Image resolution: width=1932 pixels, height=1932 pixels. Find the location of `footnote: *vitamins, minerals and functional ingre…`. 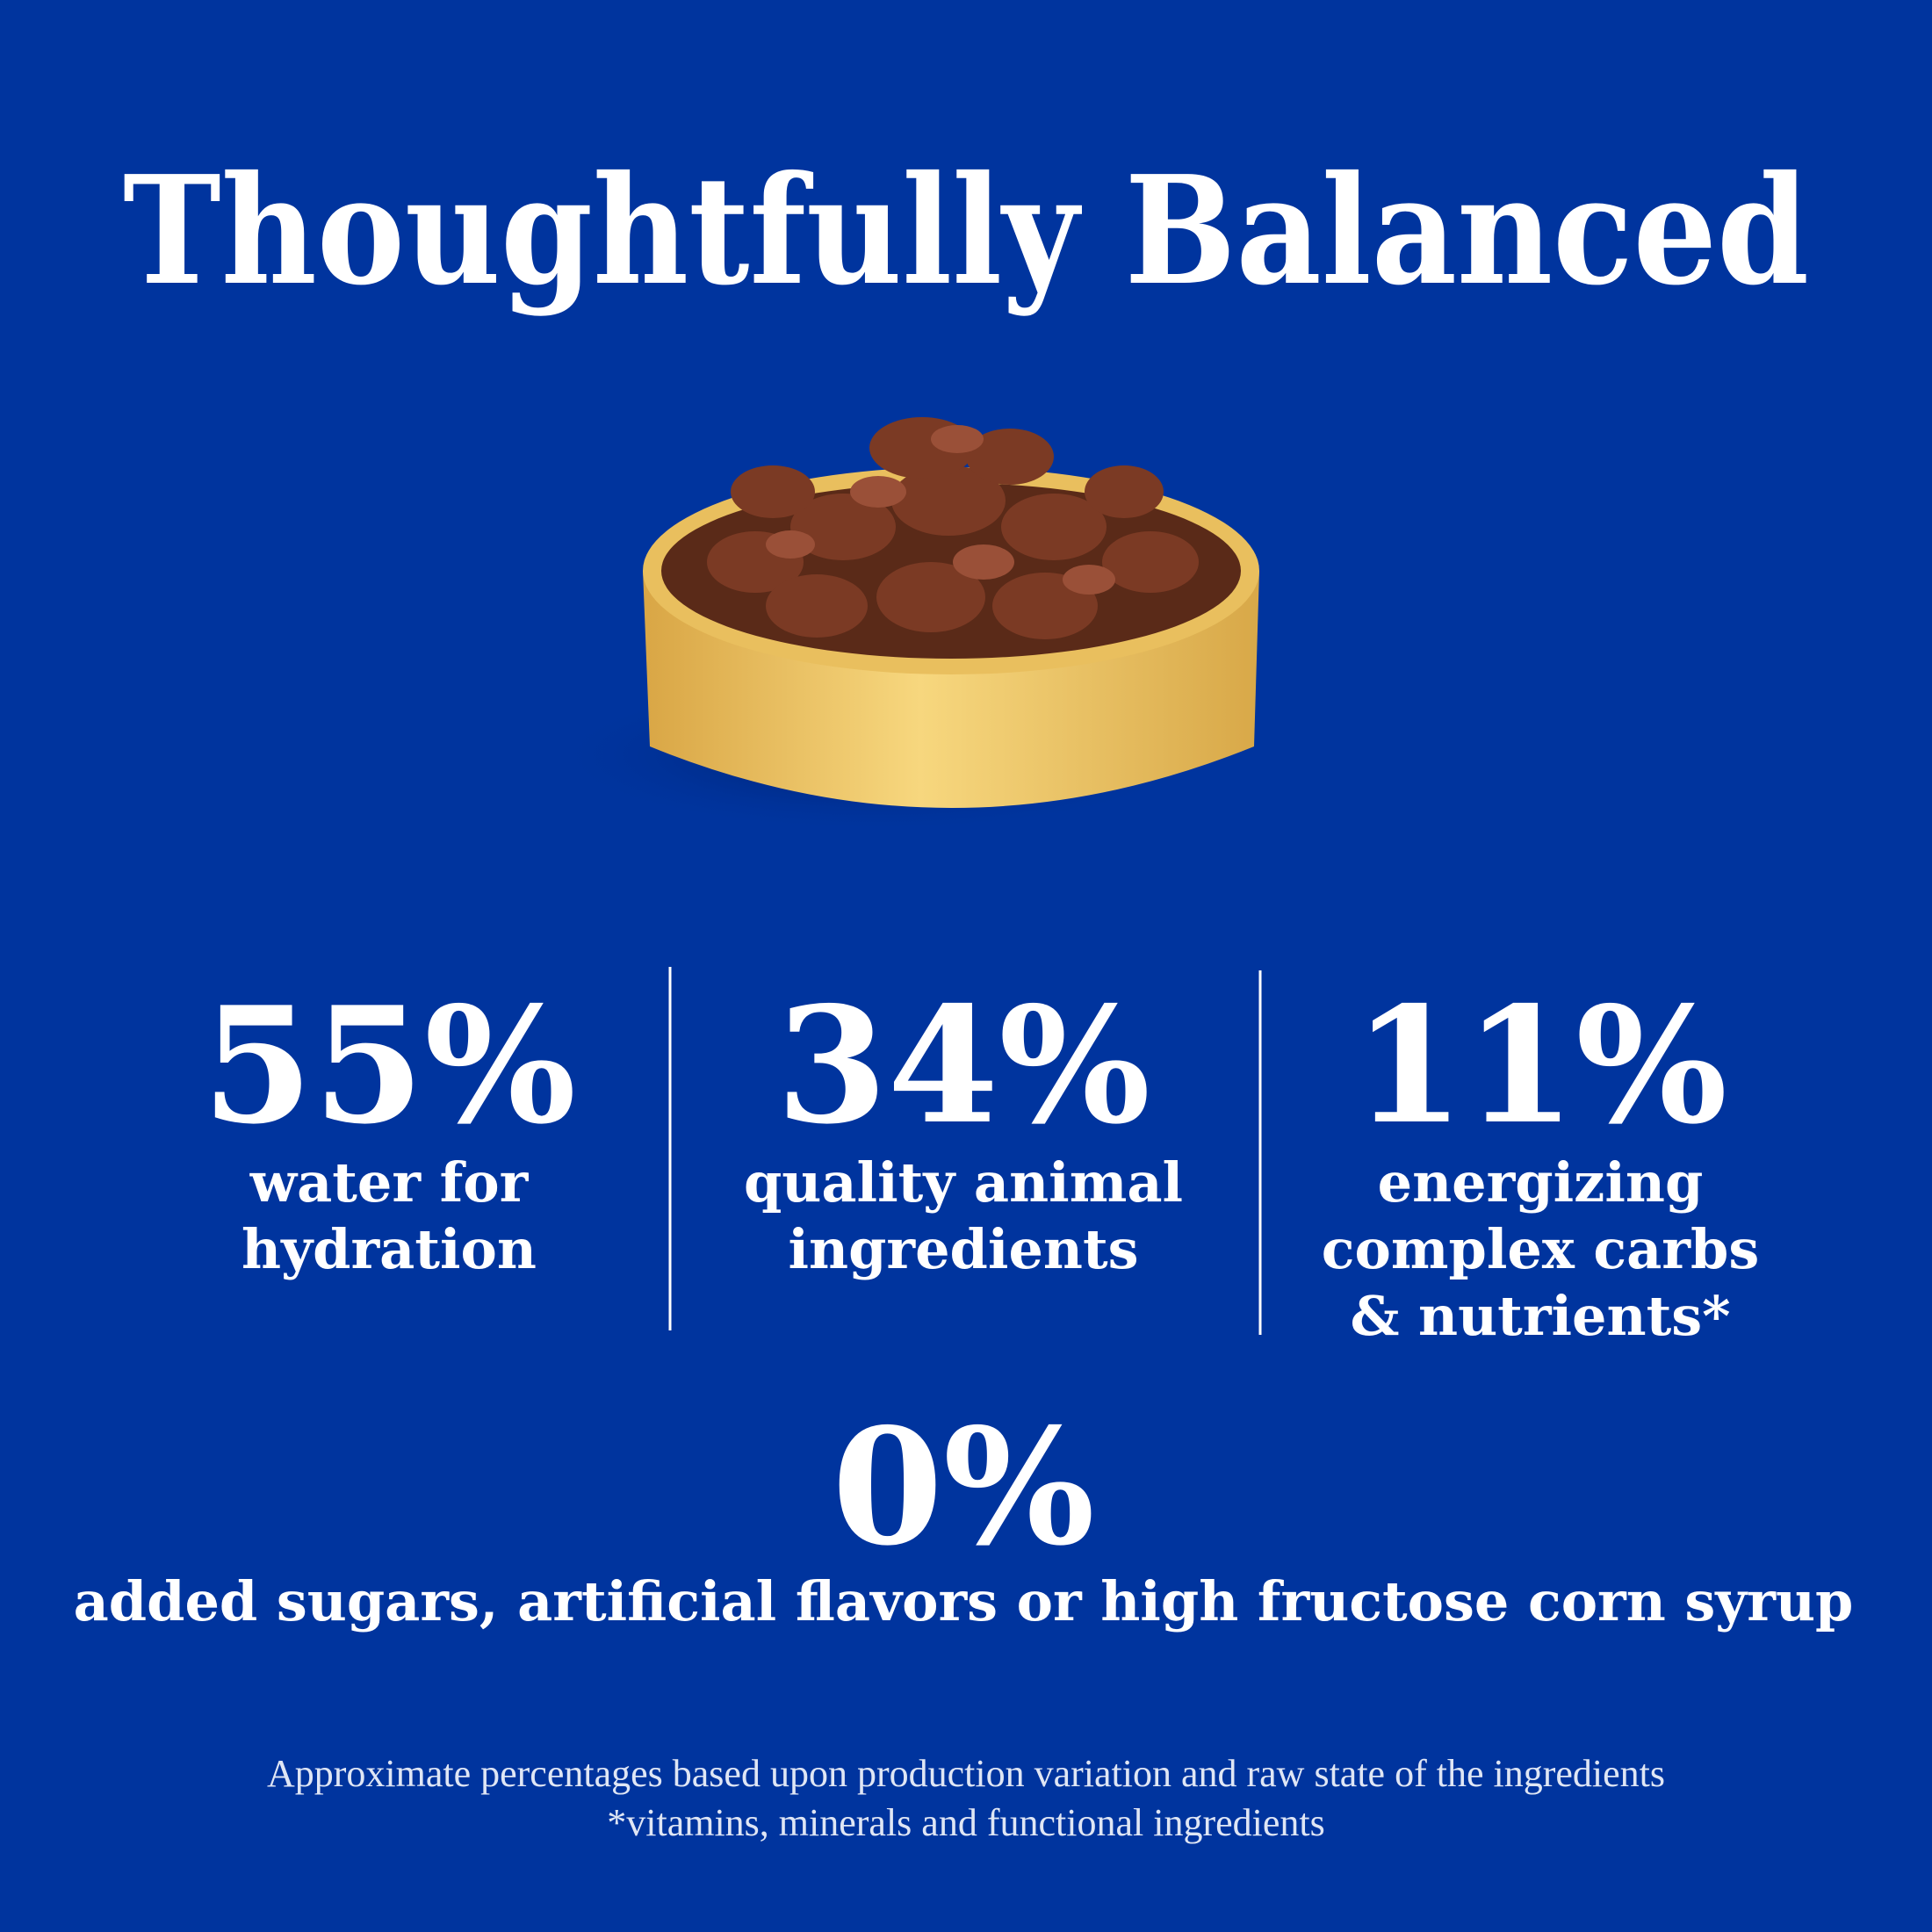

footnote: *vitamins, minerals and functional ingre… is located at coordinates (965, 1823).